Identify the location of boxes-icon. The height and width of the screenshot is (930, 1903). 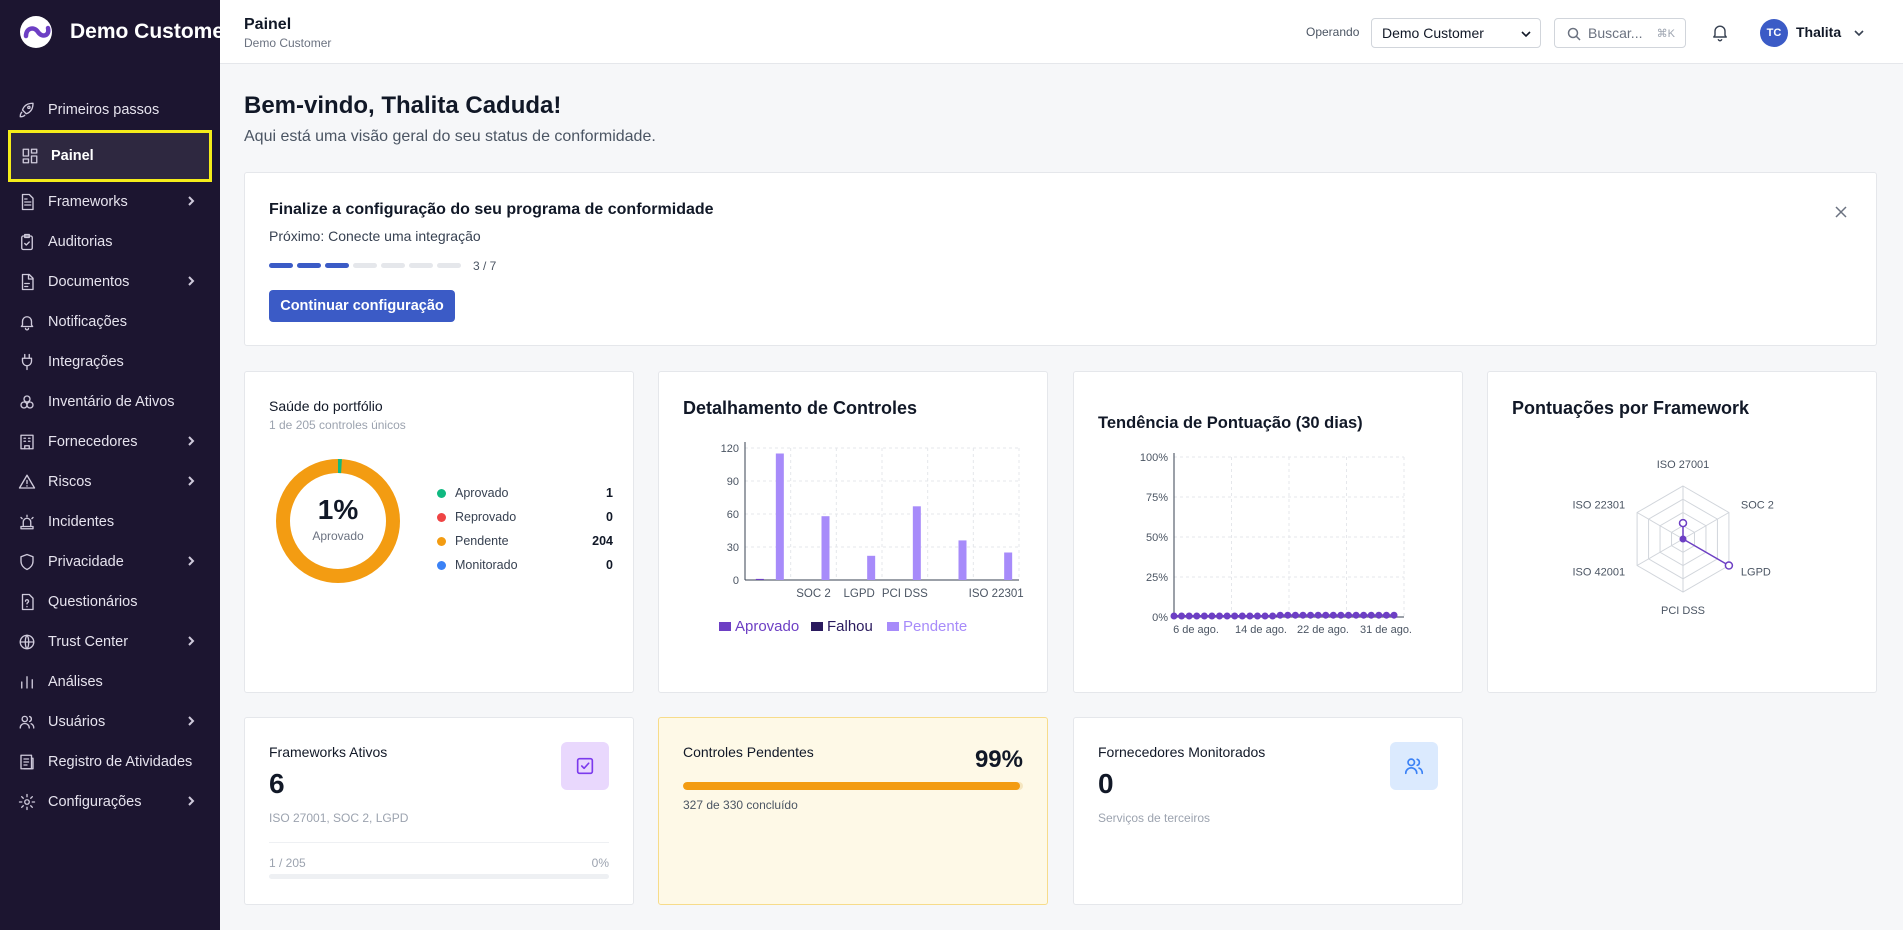
(27, 402).